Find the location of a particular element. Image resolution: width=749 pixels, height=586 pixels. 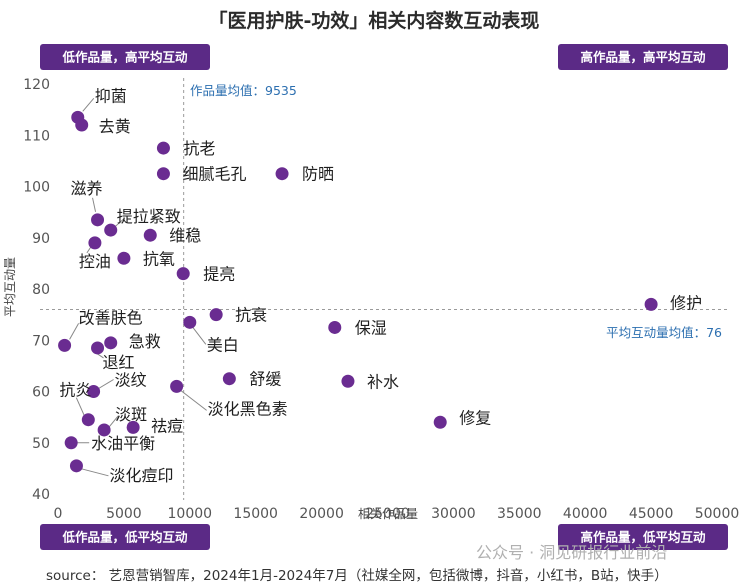

data-point-label: 淡斑 is located at coordinates (131, 414).